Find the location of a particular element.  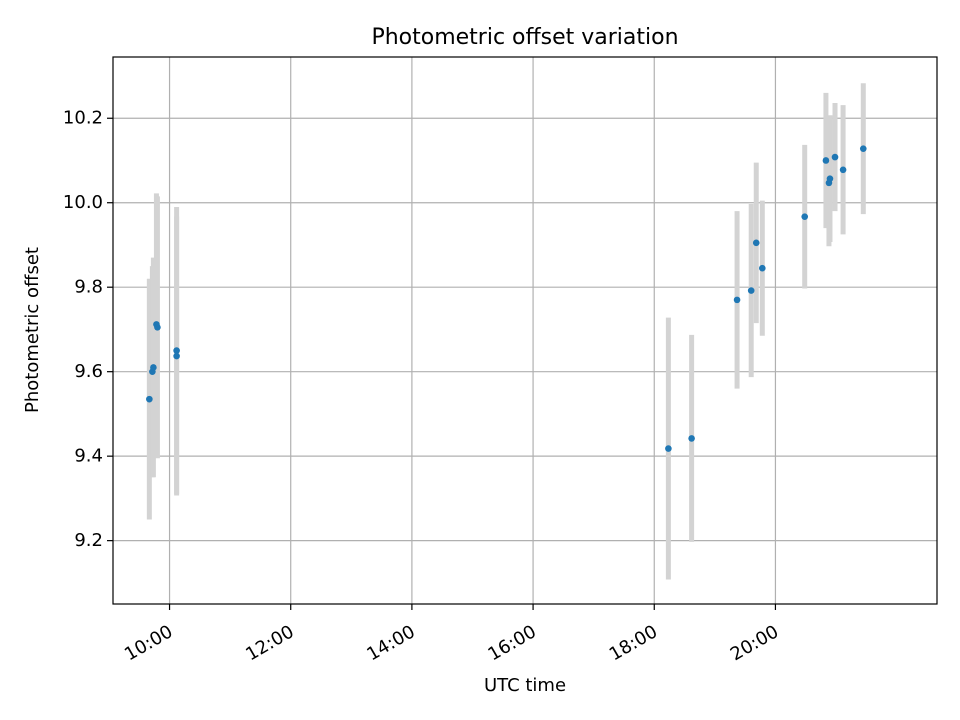

y-axis-label: Photometric offset is located at coordinates (32, 330).